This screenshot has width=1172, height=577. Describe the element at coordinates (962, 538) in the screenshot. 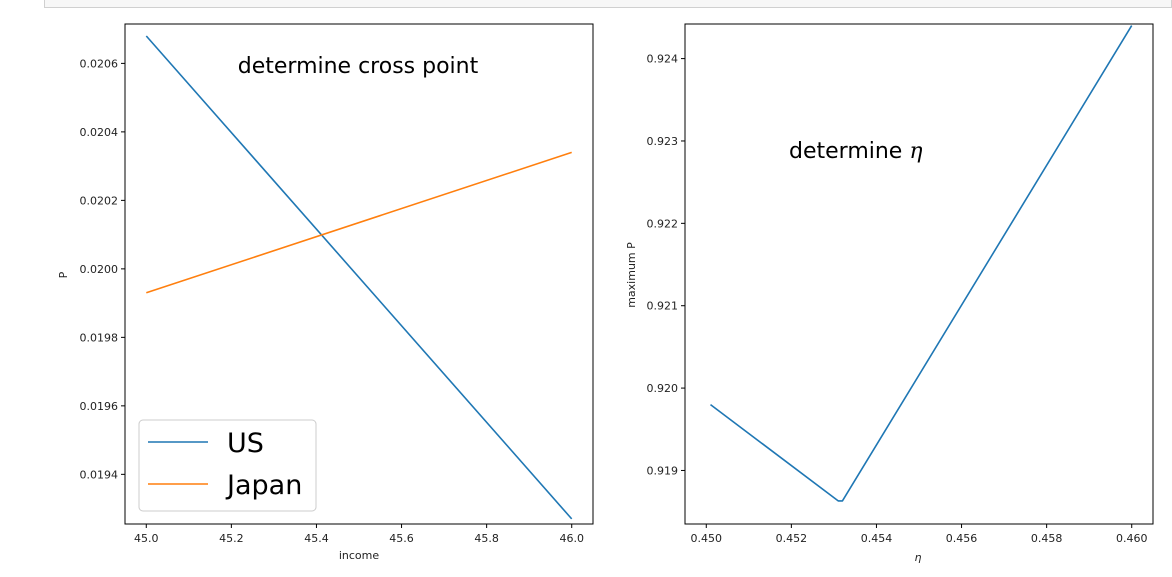

I see `x-tick-label: 0.456` at that location.